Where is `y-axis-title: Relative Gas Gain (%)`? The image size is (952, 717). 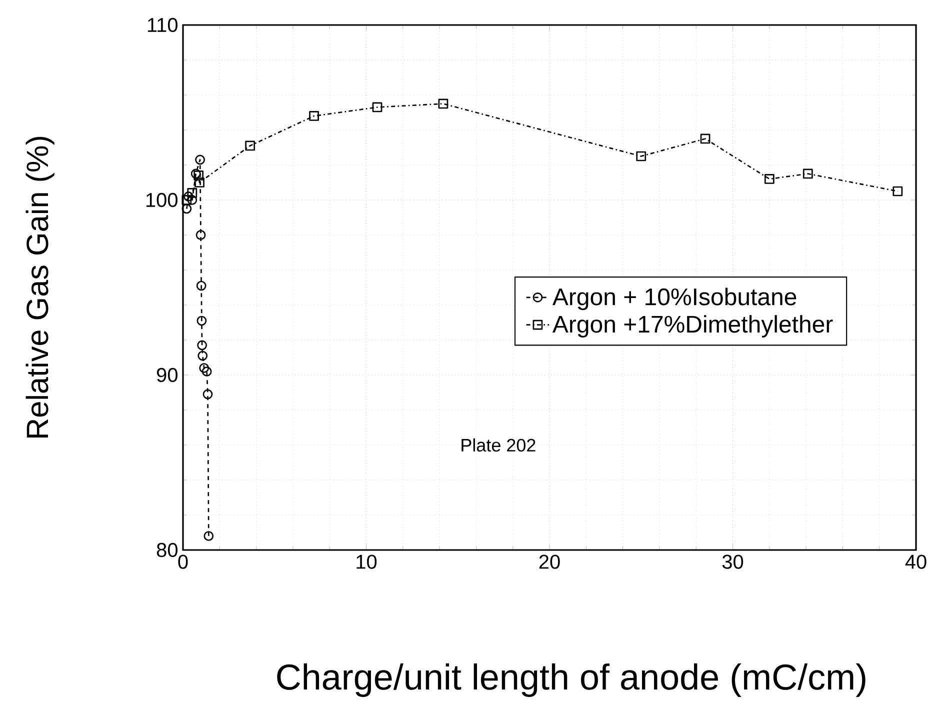 y-axis-title: Relative Gas Gain (%) is located at coordinates (40, 287).